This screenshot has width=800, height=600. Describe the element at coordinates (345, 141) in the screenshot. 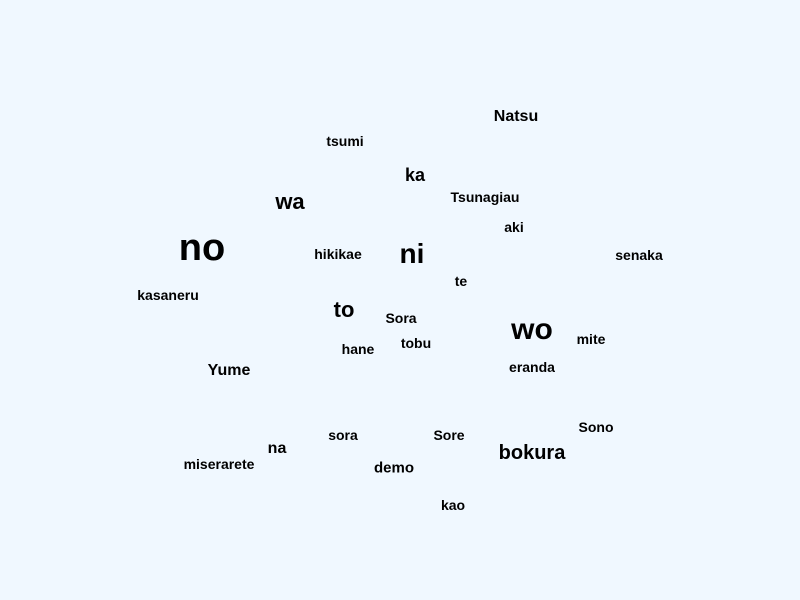

I see `word-tsumi: tsumi` at that location.